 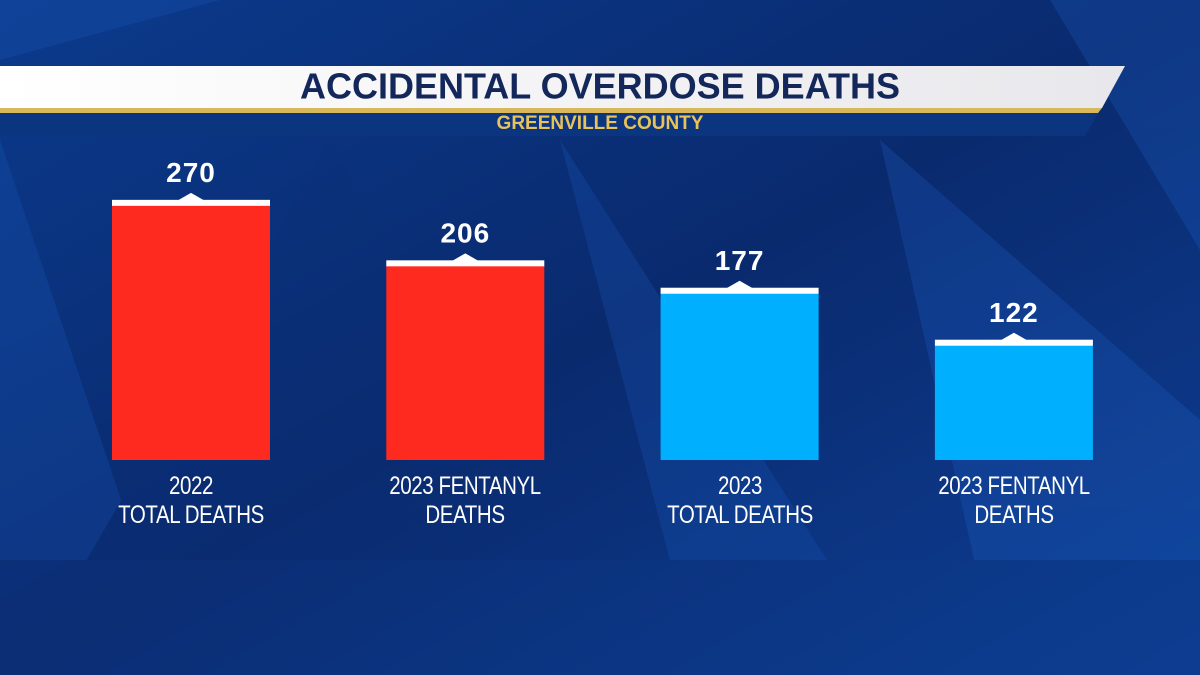 I want to click on category-label: 2022 TOTAL DEATHS, so click(x=191, y=500).